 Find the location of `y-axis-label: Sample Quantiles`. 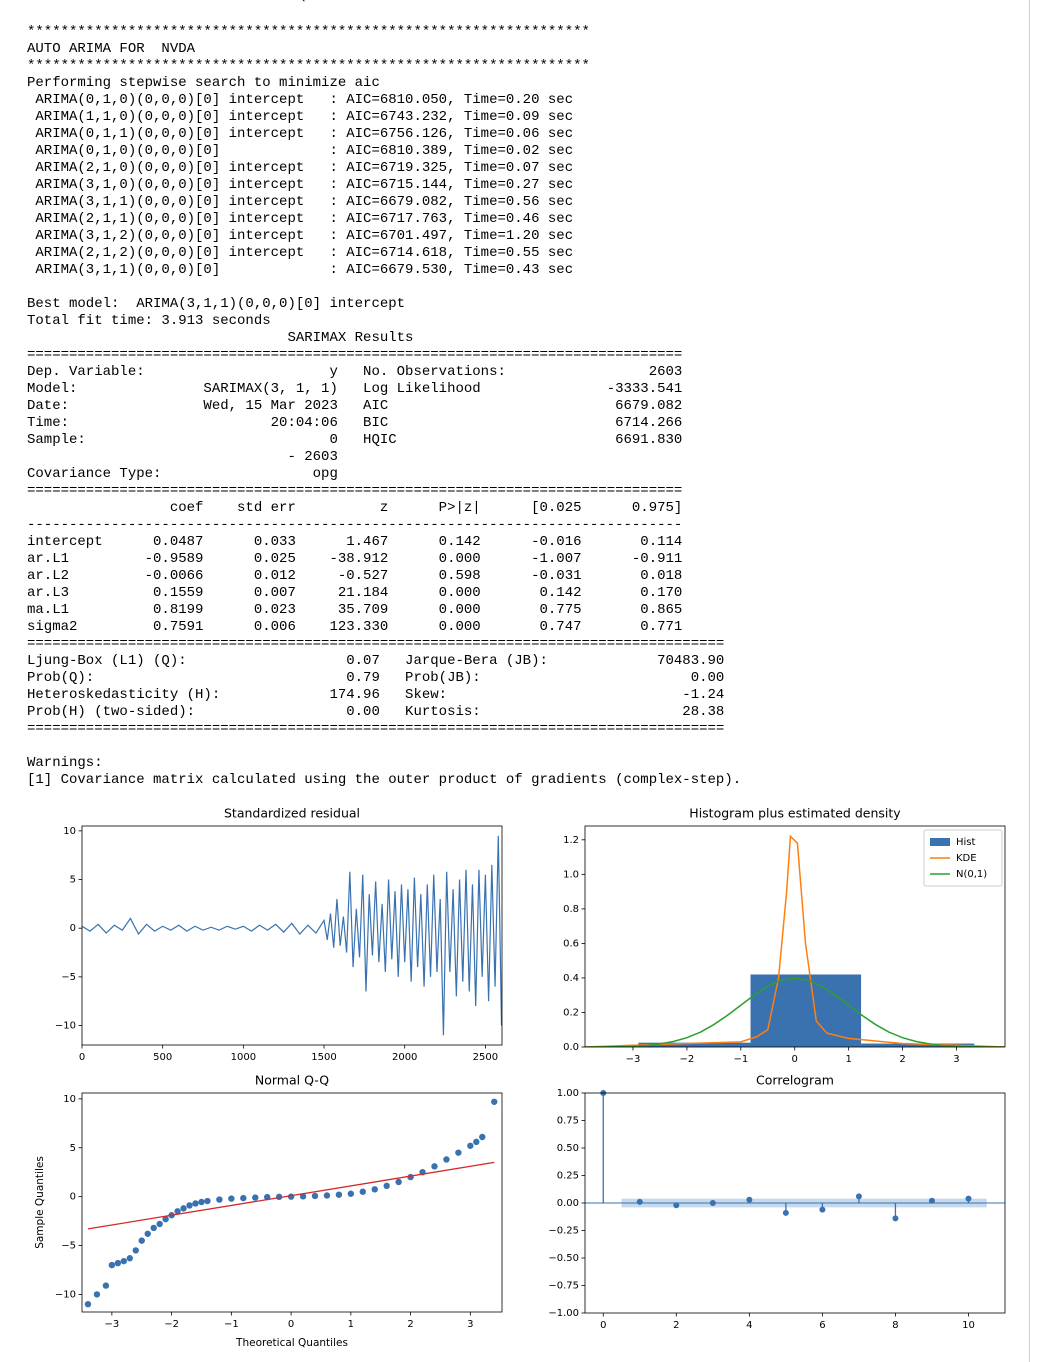

y-axis-label: Sample Quantiles is located at coordinates (40, 1202).